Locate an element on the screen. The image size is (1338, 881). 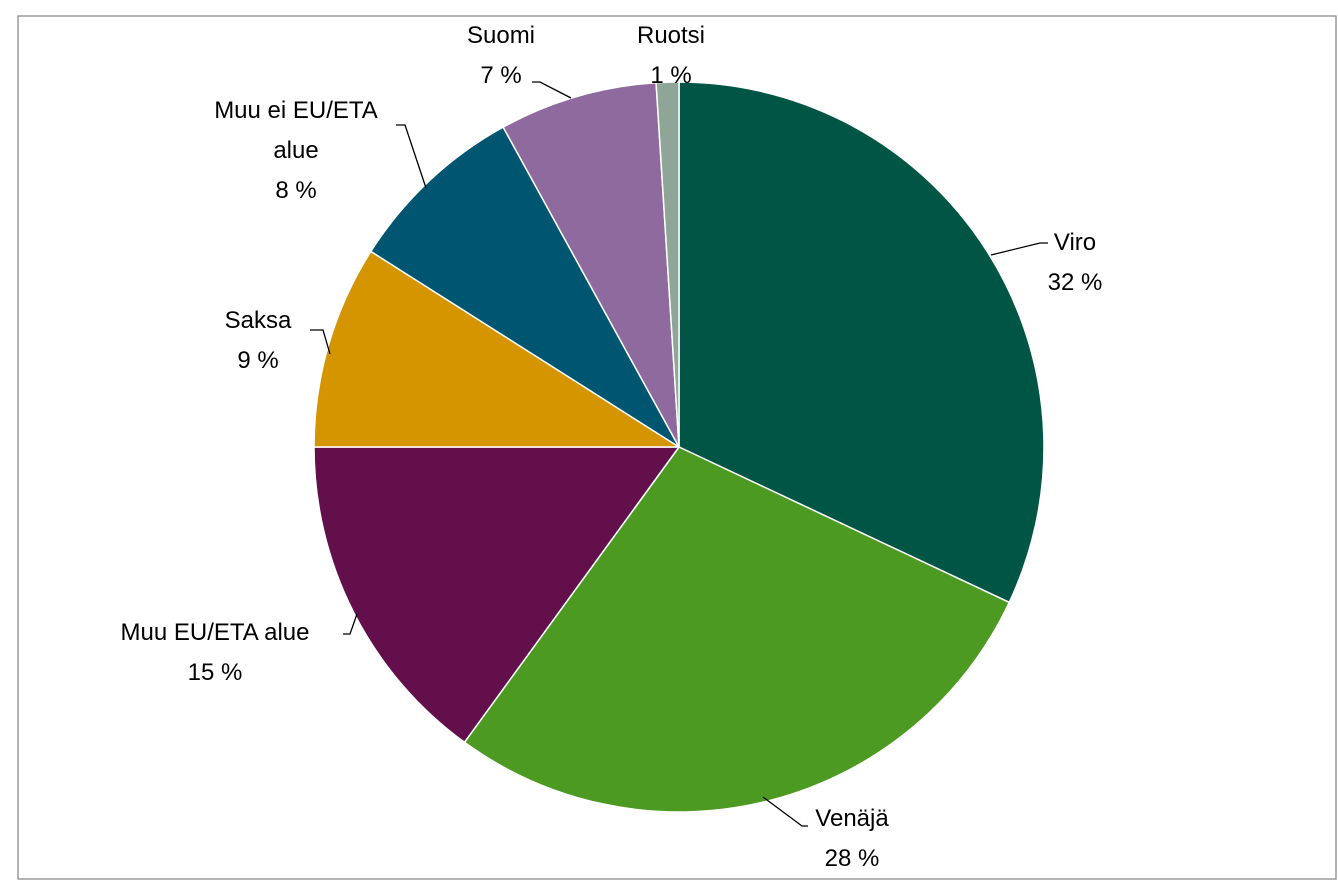
slice-category-label: Muu ei EU/ETA is located at coordinates (296, 110).